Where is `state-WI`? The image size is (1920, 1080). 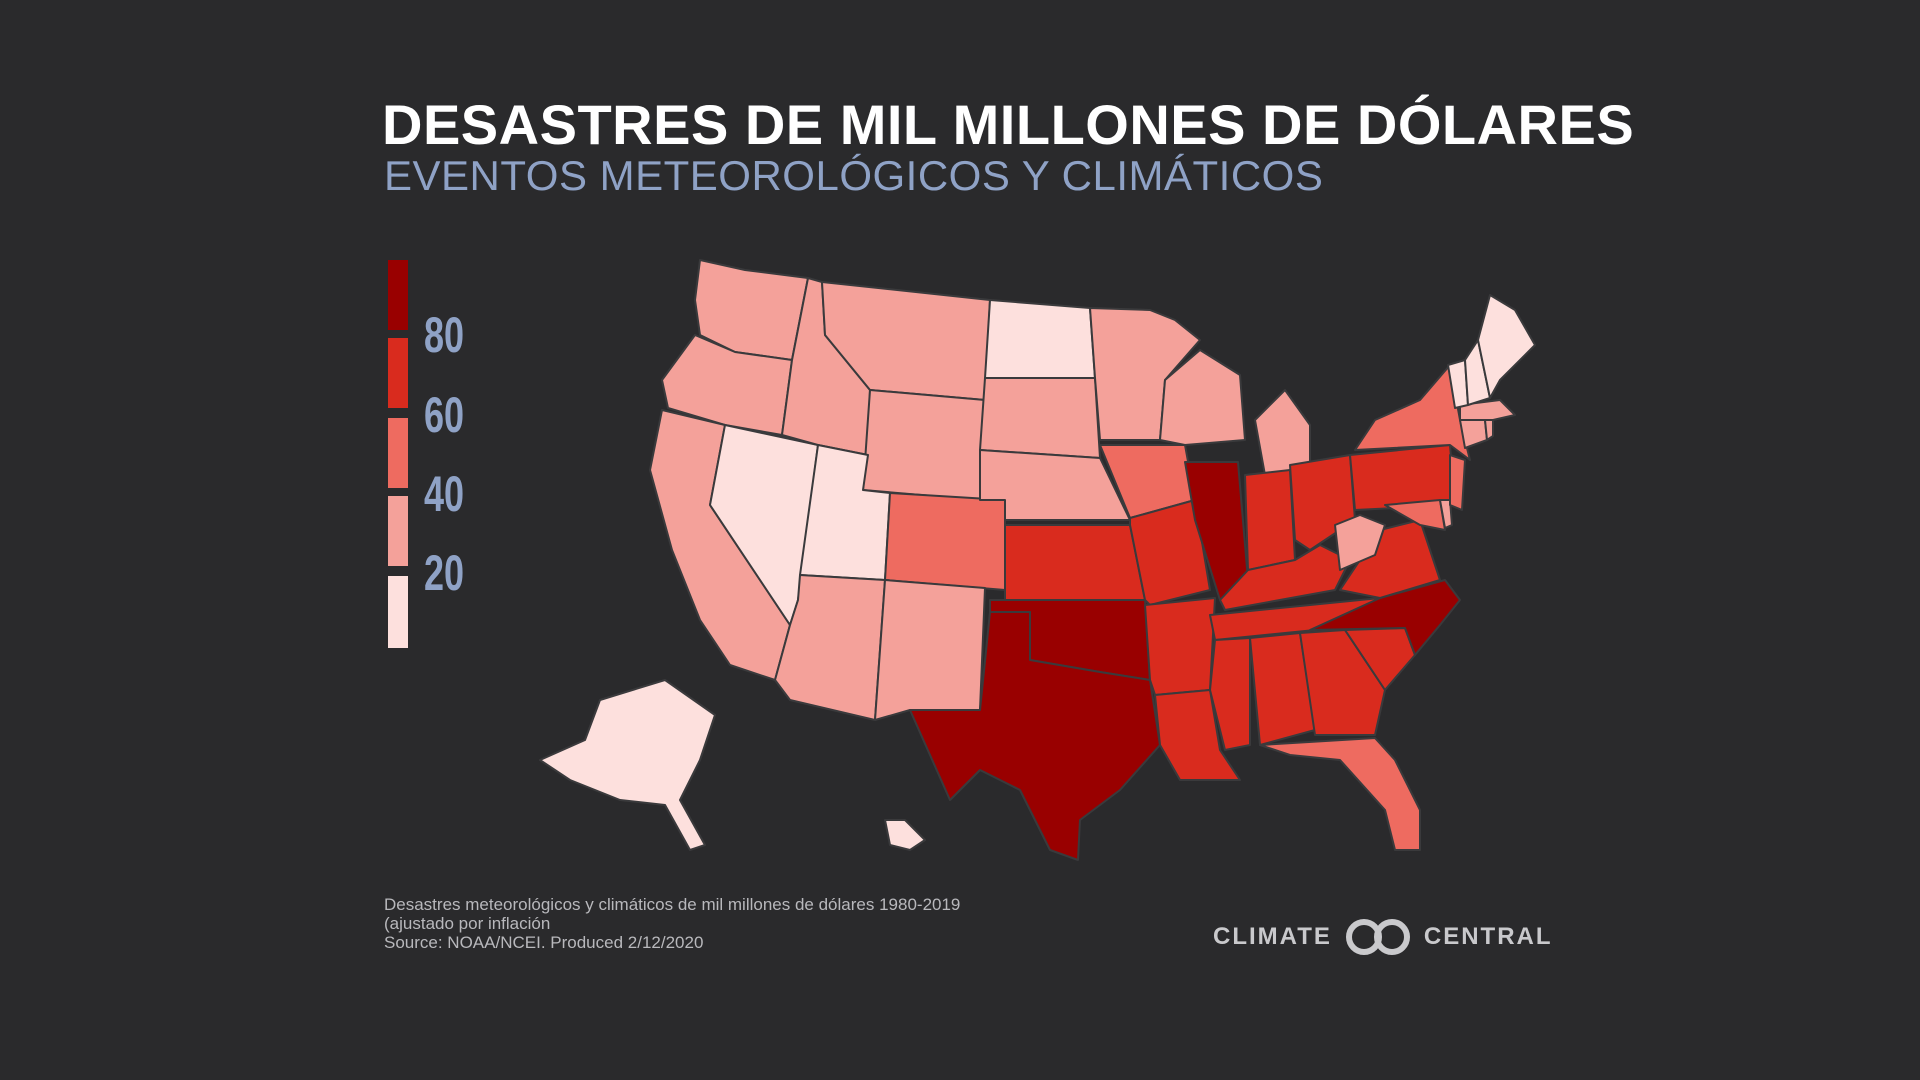
state-WI is located at coordinates (1202, 397).